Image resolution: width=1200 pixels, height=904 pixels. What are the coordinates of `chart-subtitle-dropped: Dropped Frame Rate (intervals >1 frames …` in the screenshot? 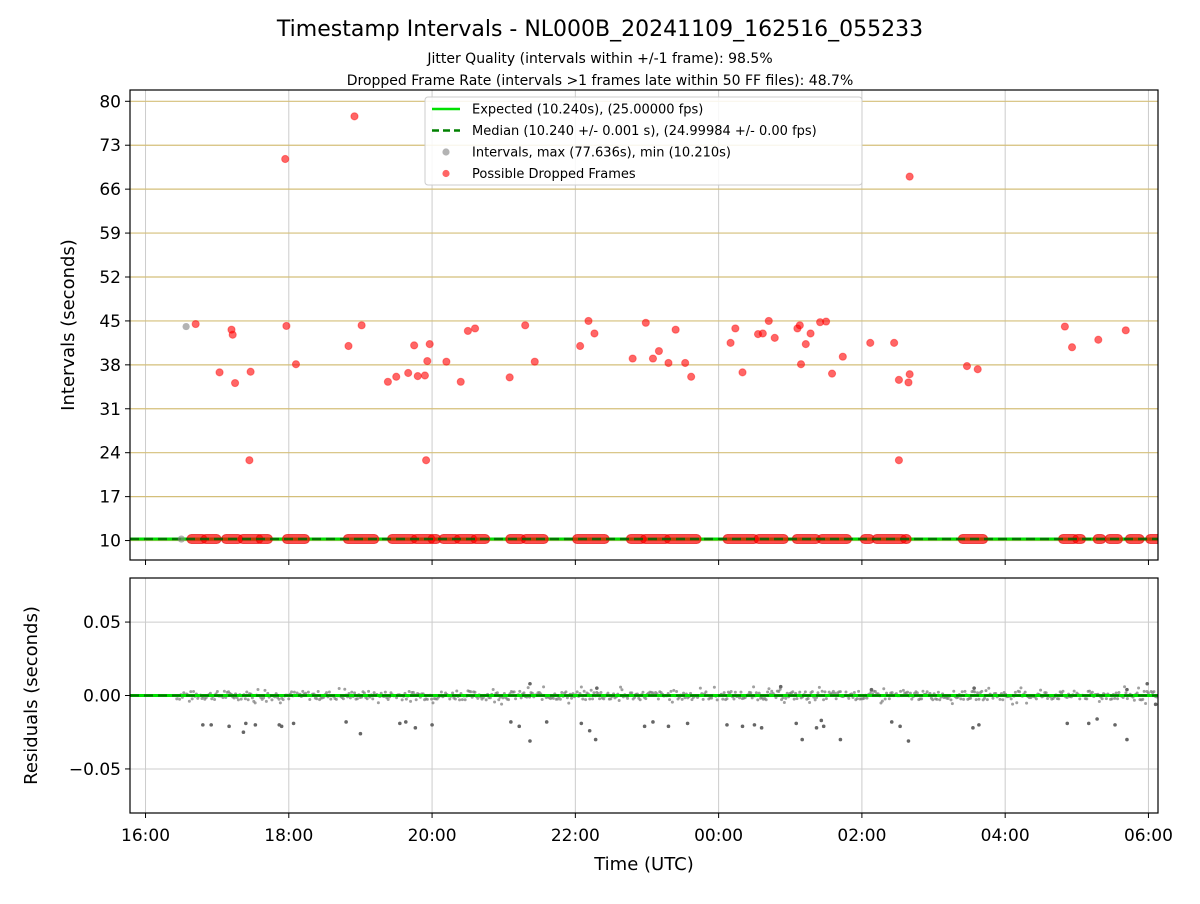 It's located at (600, 81).